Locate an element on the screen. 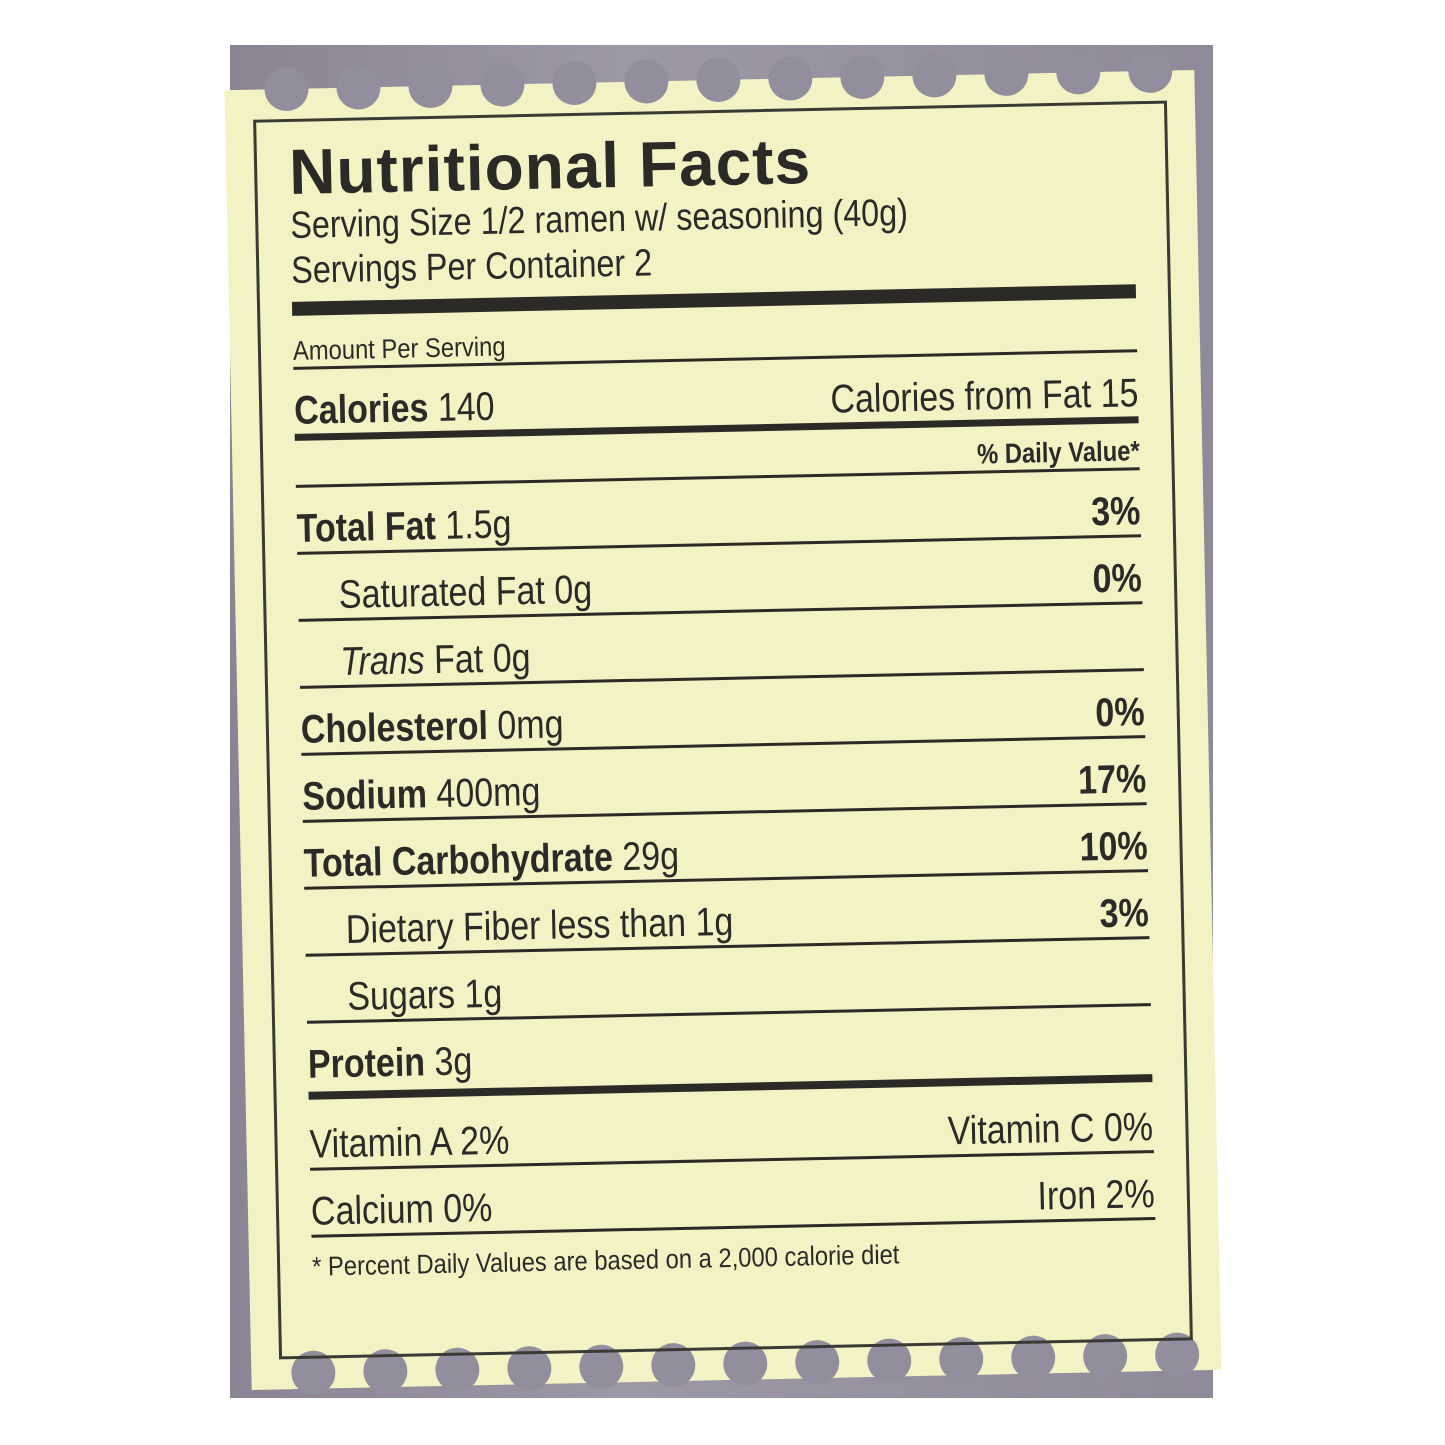 This screenshot has width=1445, height=1445. nutrient-amount: less than 1g is located at coordinates (641, 923).